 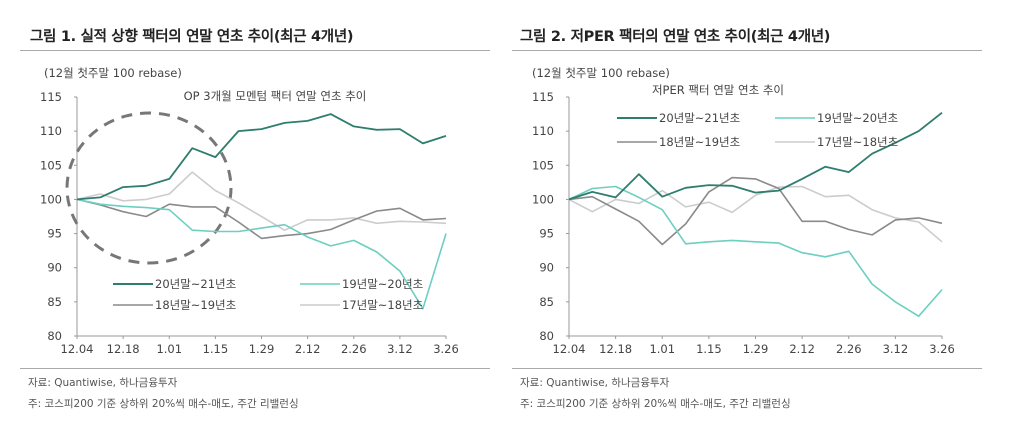 I want to click on figure-title: 그림 2. 저PER 팩터의 연말 연초 추이(최근 4개년), so click(x=675, y=37).